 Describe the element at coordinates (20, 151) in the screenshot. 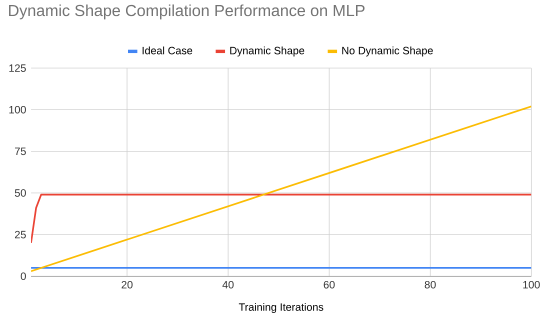

I see `y-tick-label: 75` at that location.